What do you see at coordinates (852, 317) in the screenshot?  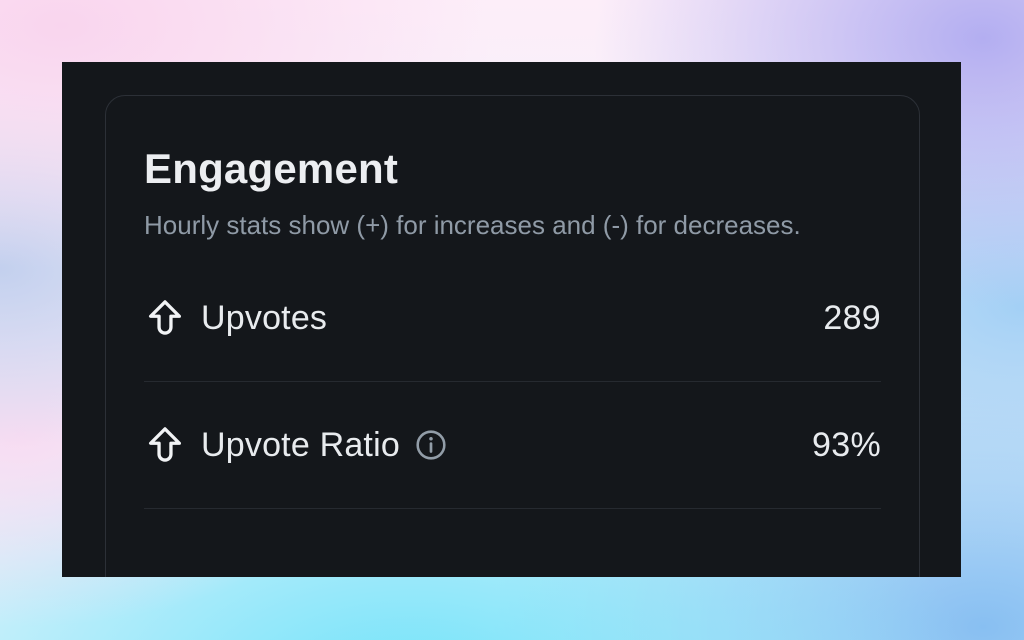 I see `stat-value: 289` at bounding box center [852, 317].